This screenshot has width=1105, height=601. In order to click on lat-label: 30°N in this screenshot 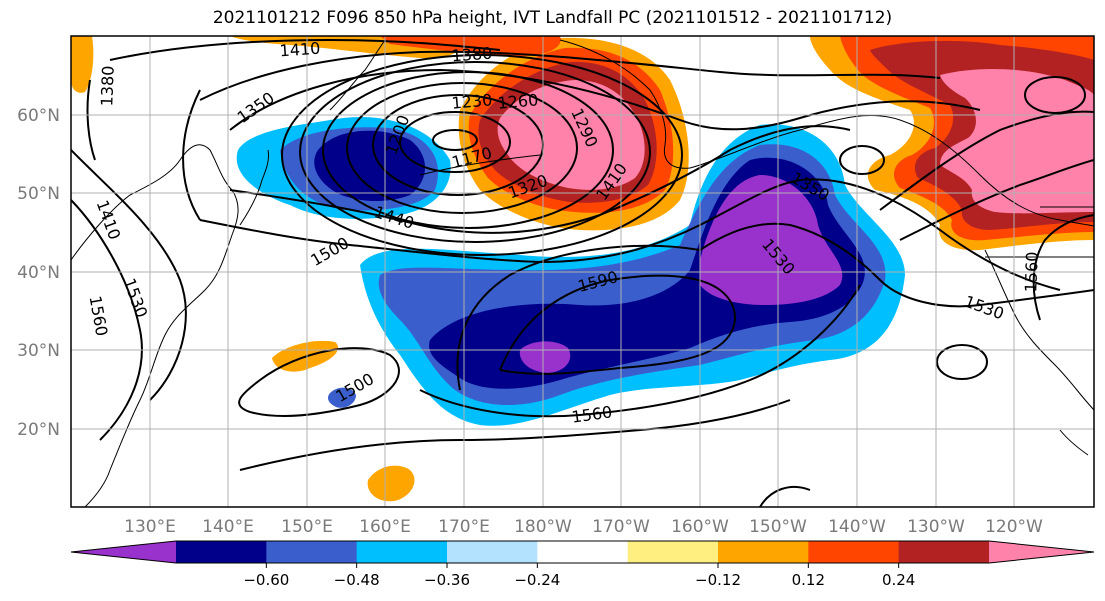, I will do `click(38, 351)`.